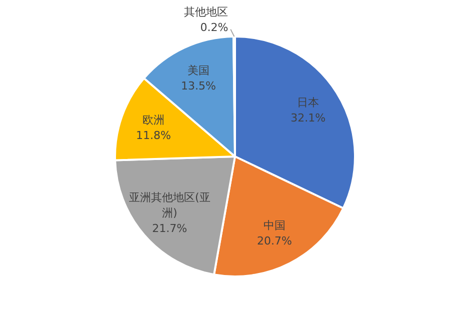 This screenshot has height=312, width=469. I want to click on data-label: 32.1%, so click(308, 118).